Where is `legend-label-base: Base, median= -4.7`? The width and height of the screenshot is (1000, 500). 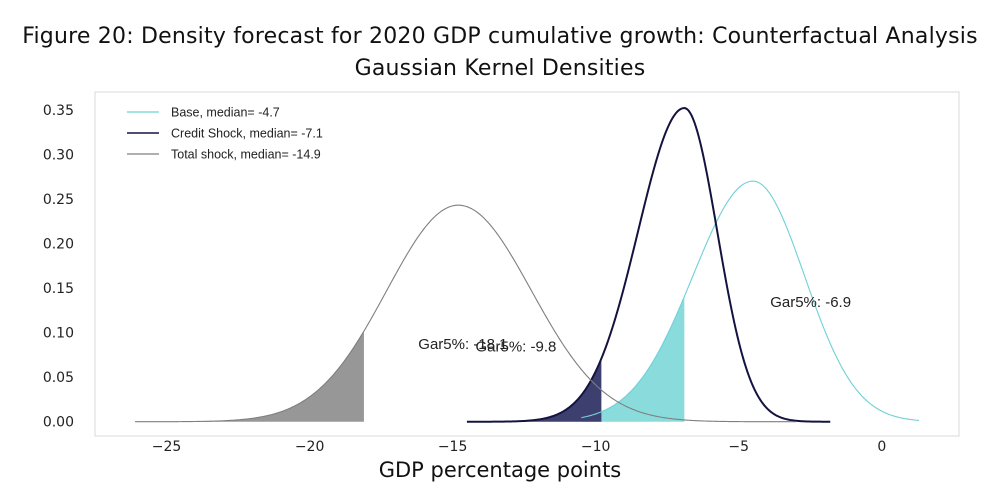 legend-label-base: Base, median= -4.7 is located at coordinates (225, 113).